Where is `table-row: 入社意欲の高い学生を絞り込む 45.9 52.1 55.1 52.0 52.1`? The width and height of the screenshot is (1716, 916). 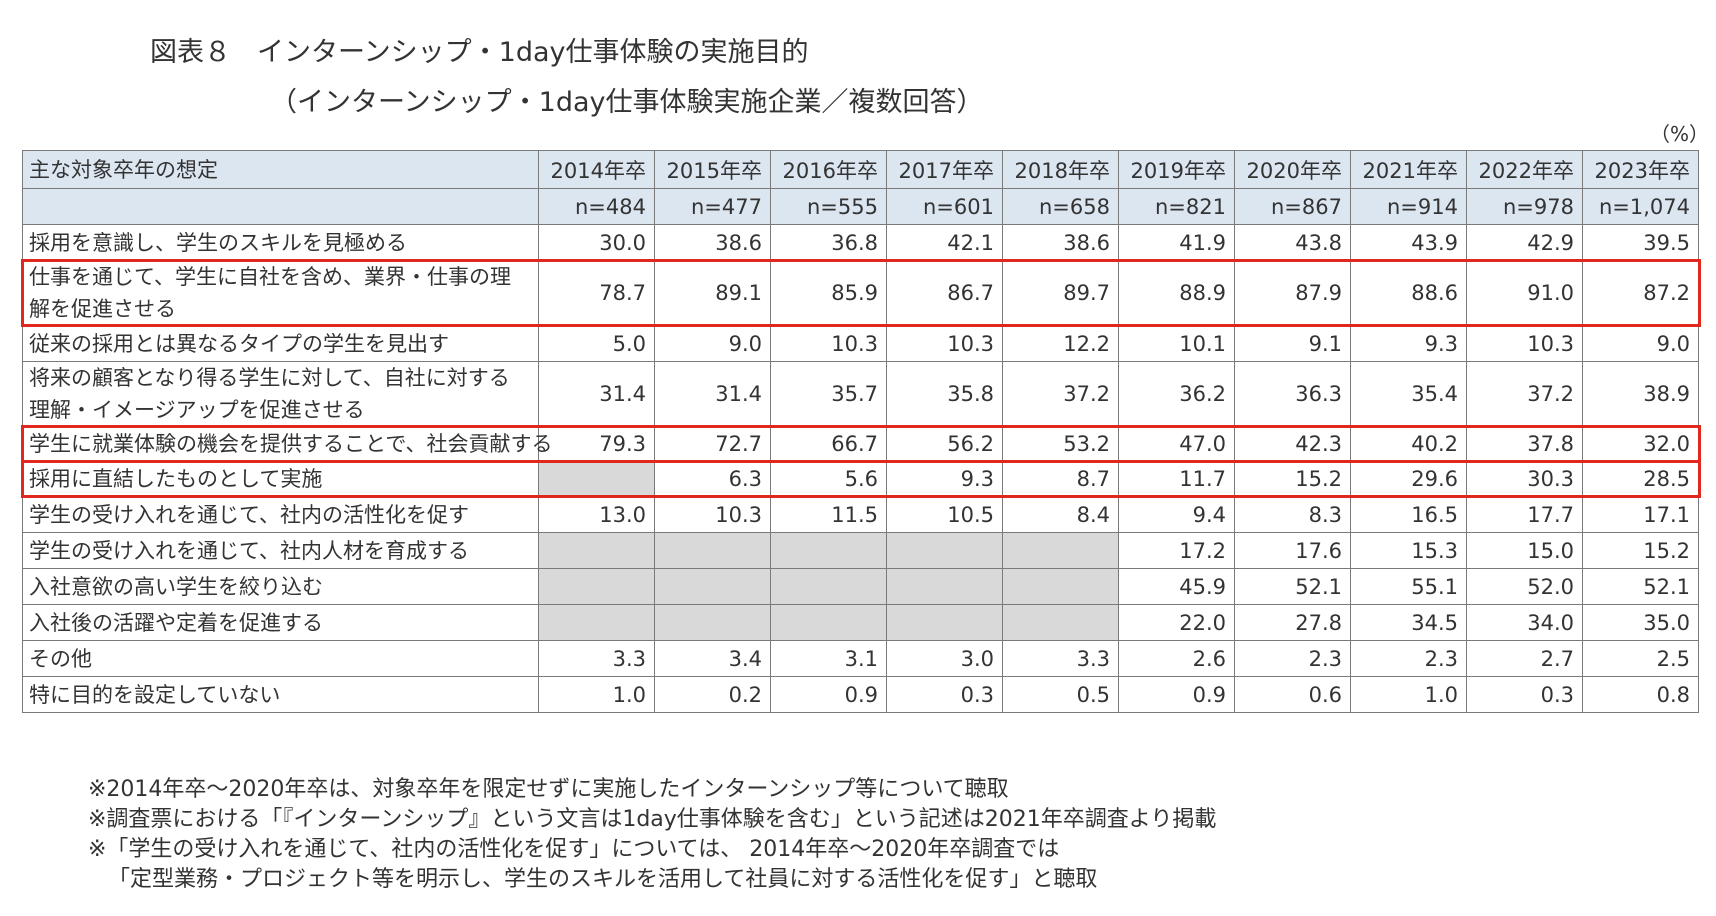
table-row: 入社意欲の高い学生を絞り込む 45.9 52.1 55.1 52.0 52.1 is located at coordinates (860, 586).